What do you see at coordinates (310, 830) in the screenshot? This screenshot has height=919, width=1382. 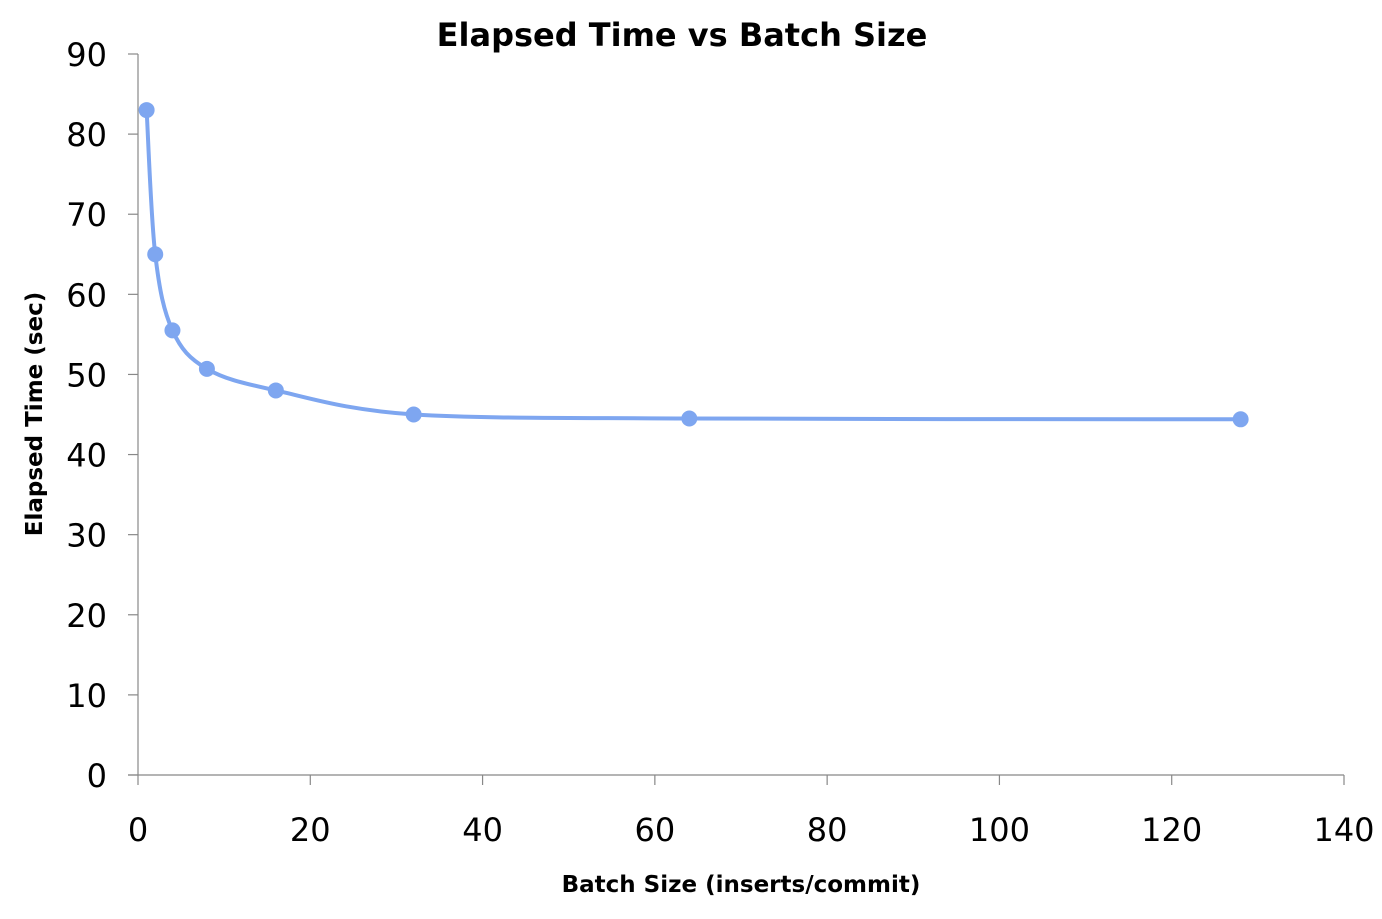 I see `x-tick-label: 20` at bounding box center [310, 830].